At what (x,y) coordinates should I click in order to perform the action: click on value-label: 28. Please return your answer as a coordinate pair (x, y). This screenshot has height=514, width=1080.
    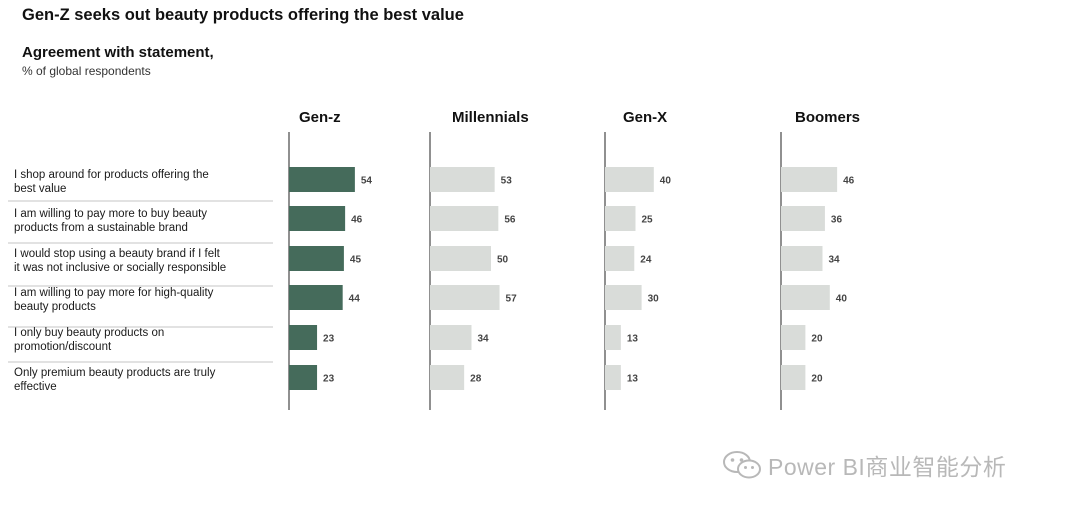
    Looking at the image, I should click on (476, 379).